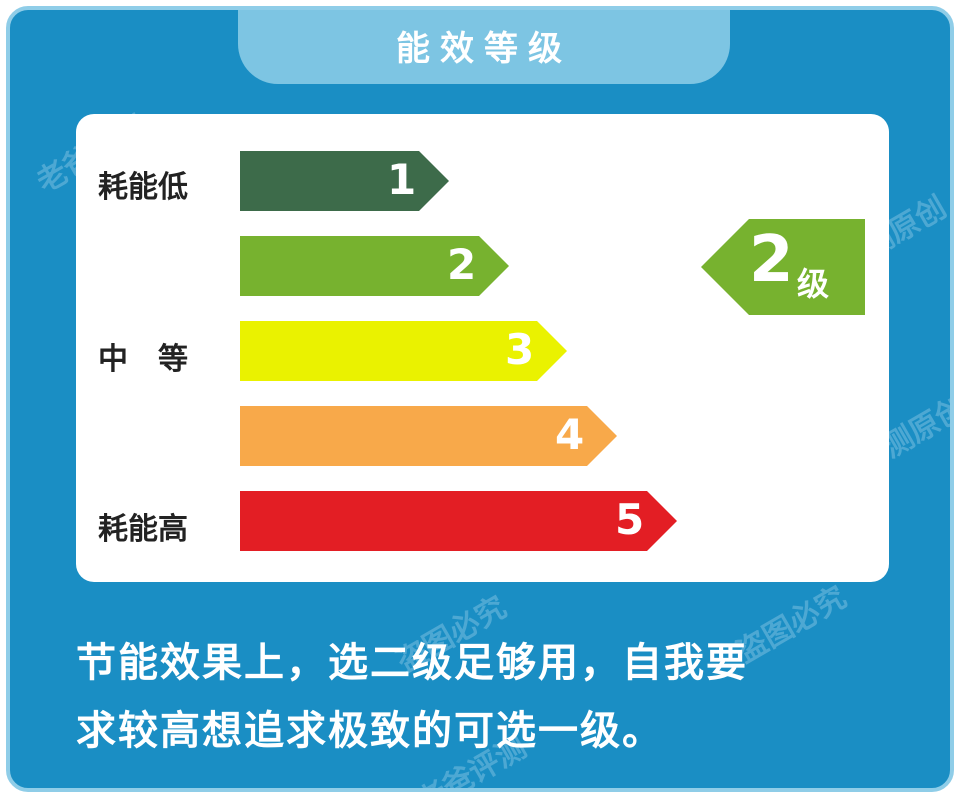  Describe the element at coordinates (771, 260) in the screenshot. I see `badge-number: 2` at that location.